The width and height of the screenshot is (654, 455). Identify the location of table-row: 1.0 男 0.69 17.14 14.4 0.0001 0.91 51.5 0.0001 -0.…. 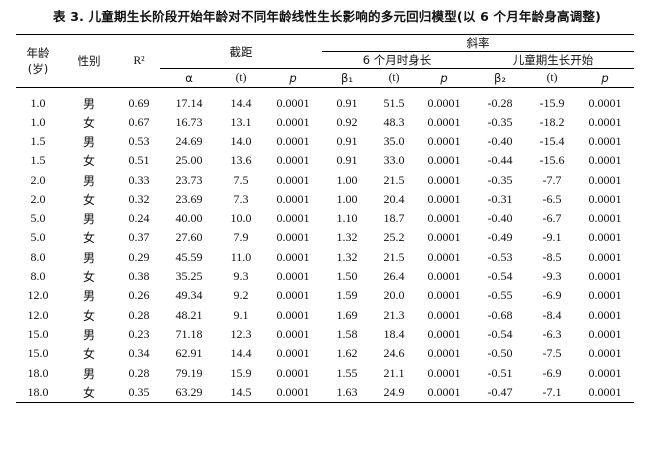
(325, 100).